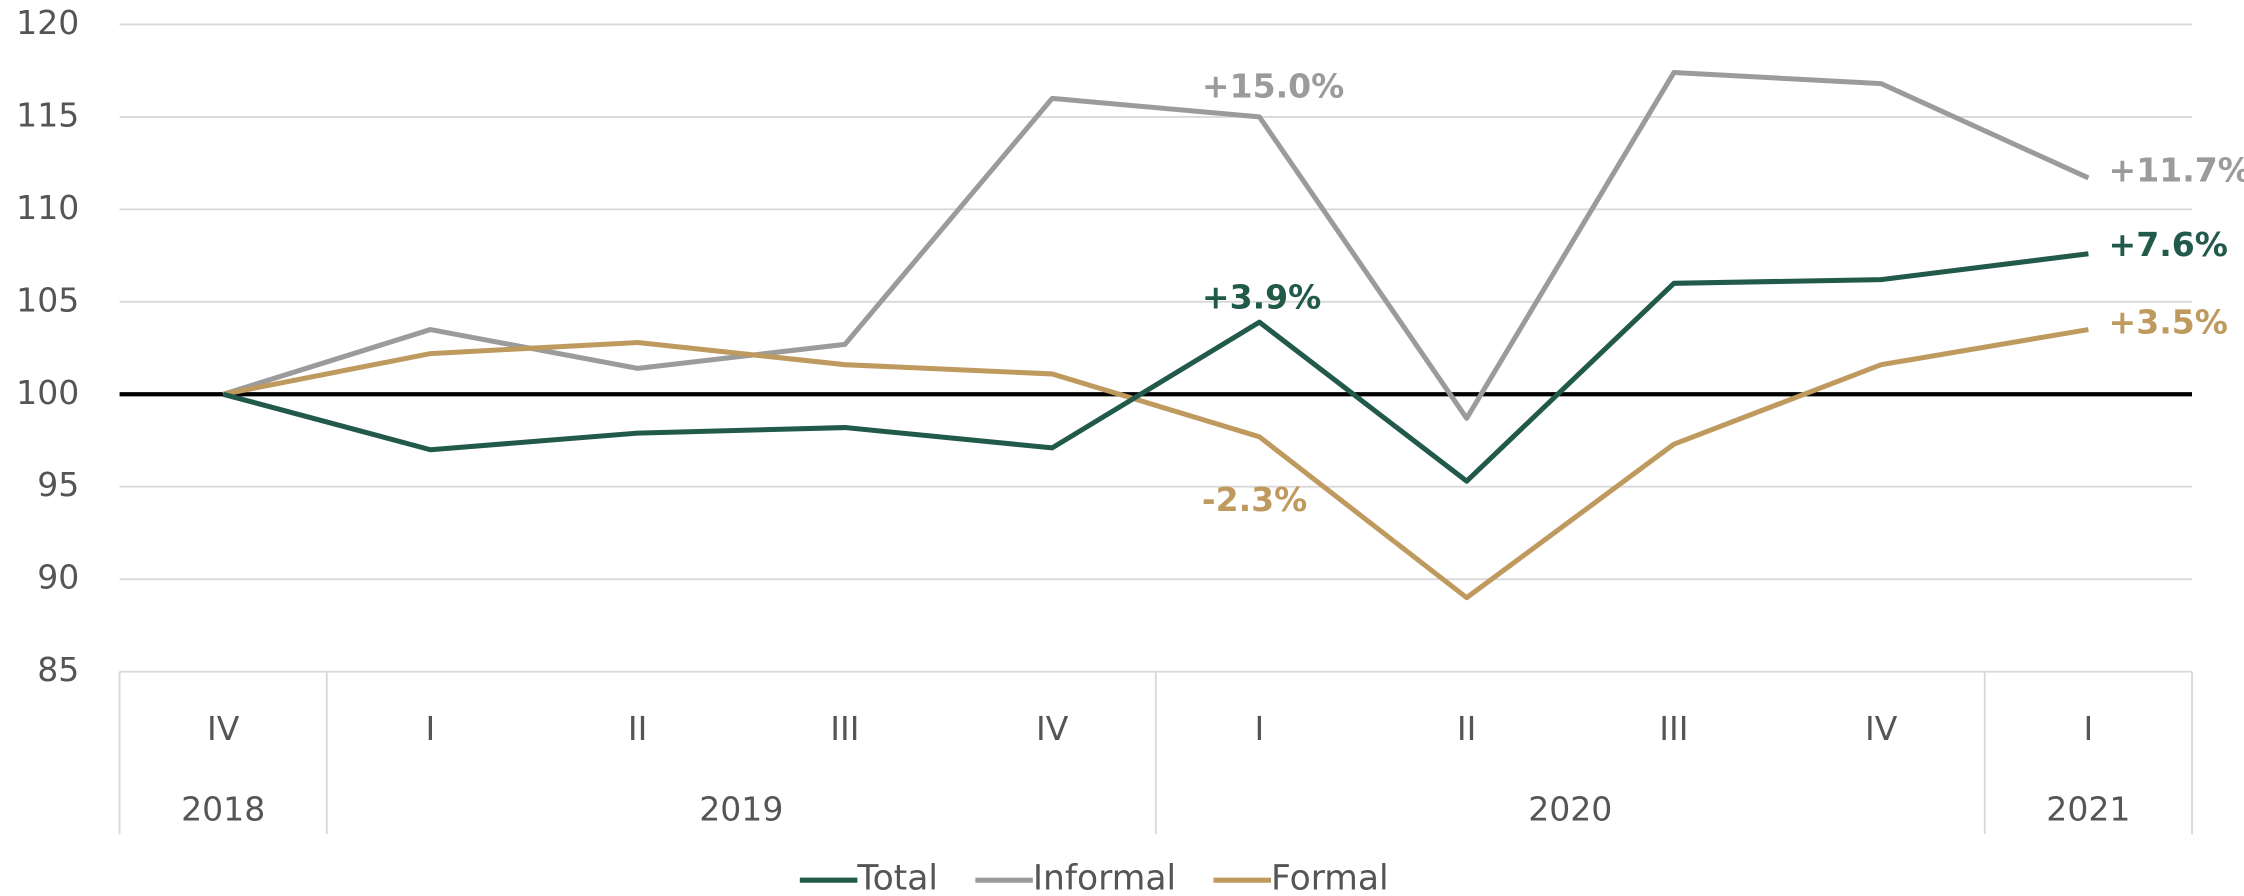 This screenshot has width=2244, height=896. What do you see at coordinates (1104, 877) in the screenshot?
I see `legend-label: Informal` at bounding box center [1104, 877].